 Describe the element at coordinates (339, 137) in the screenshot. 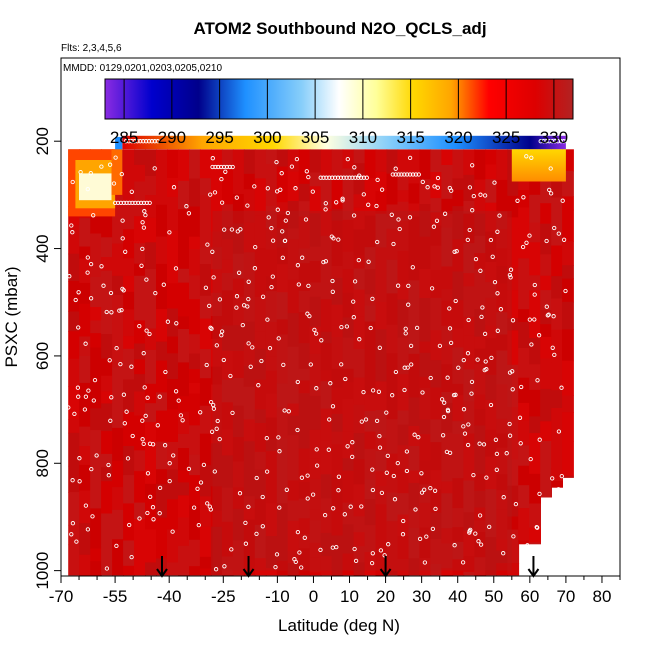

I see `colorbar-tick-labels: 285 290 295 300 305 310 315 320 325 330` at that location.